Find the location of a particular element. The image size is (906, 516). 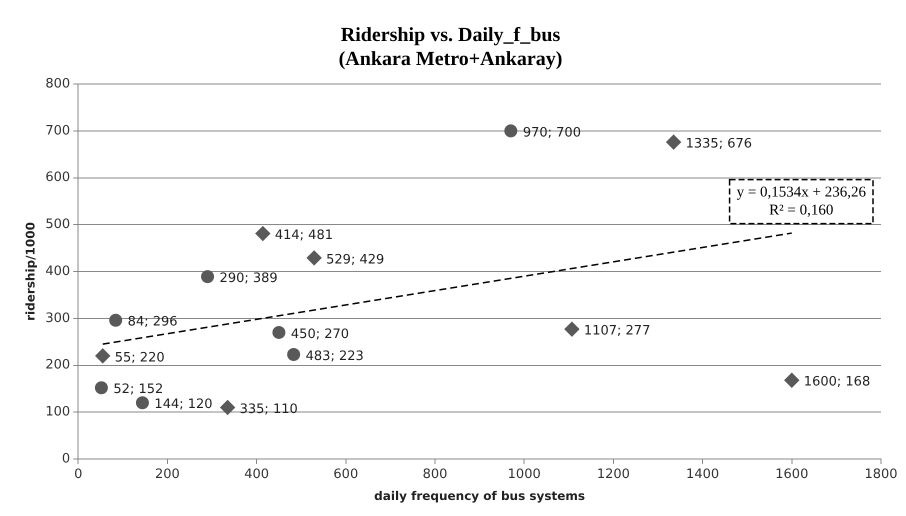

data-label: 529; 429 is located at coordinates (355, 260).